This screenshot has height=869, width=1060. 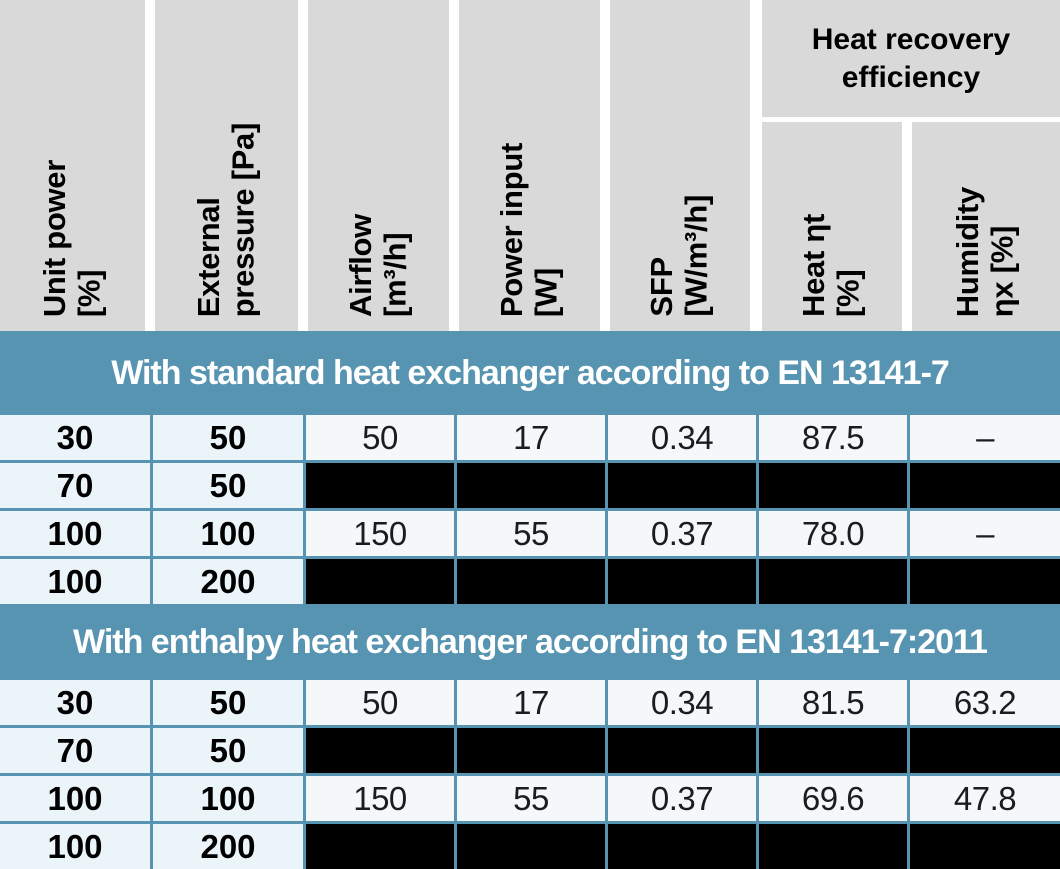 I want to click on column-header-external-pressure: External pressure [Pa], so click(x=226, y=165).